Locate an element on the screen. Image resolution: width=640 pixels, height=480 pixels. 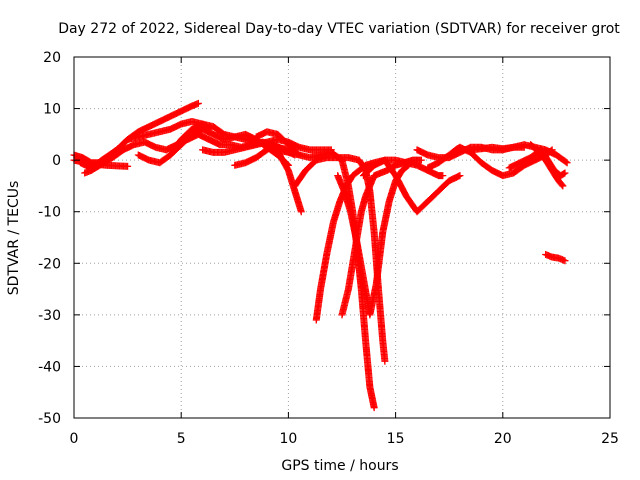
y-tick-label: 10 is located at coordinates (52, 110).